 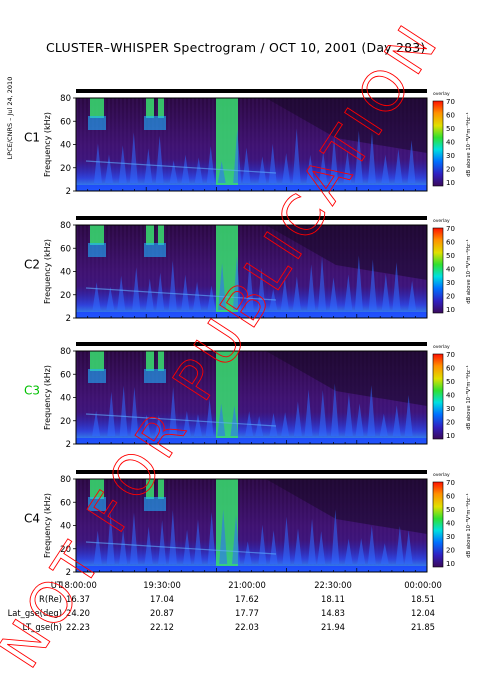 I want to click on ephemeris-value: 21.94, so click(x=333, y=627).